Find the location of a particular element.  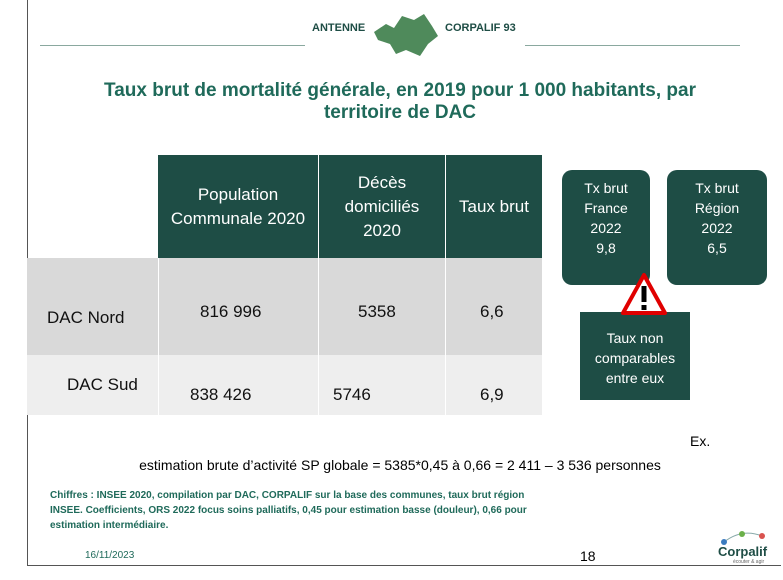

box-label: Tx brut Région 2022 is located at coordinates (717, 208).